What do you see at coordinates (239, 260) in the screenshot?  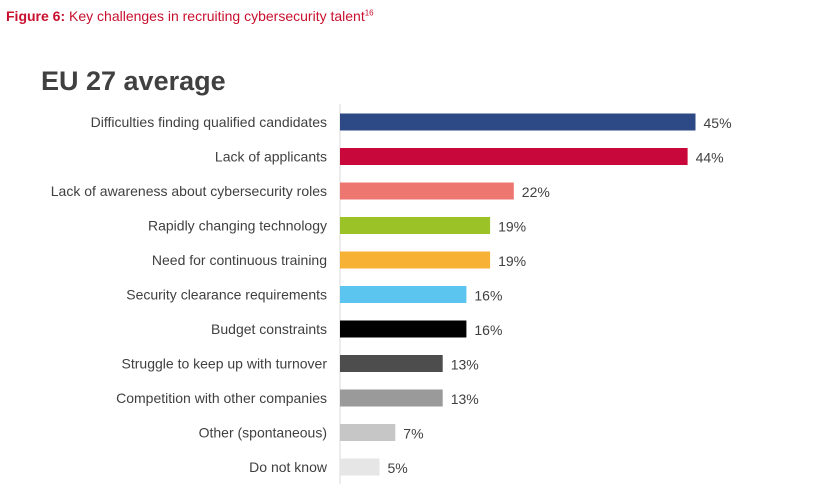 I see `category-label: Need for continuous training` at bounding box center [239, 260].